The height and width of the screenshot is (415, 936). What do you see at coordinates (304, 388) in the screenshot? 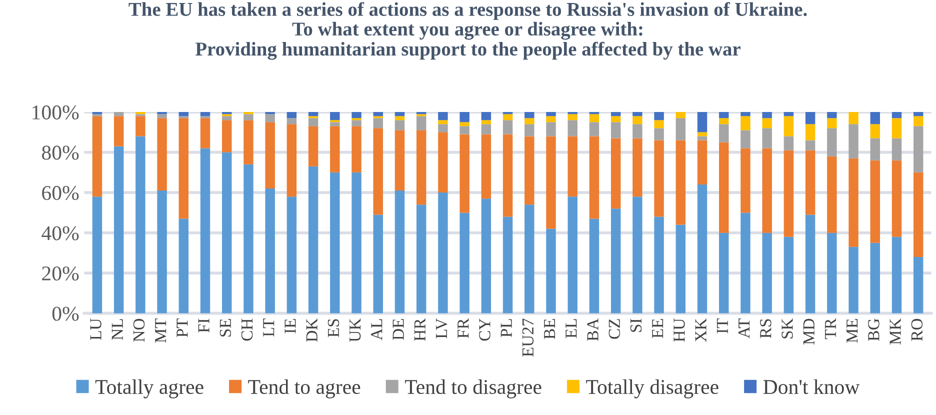
I see `legend-label: Tend to agree` at bounding box center [304, 388].